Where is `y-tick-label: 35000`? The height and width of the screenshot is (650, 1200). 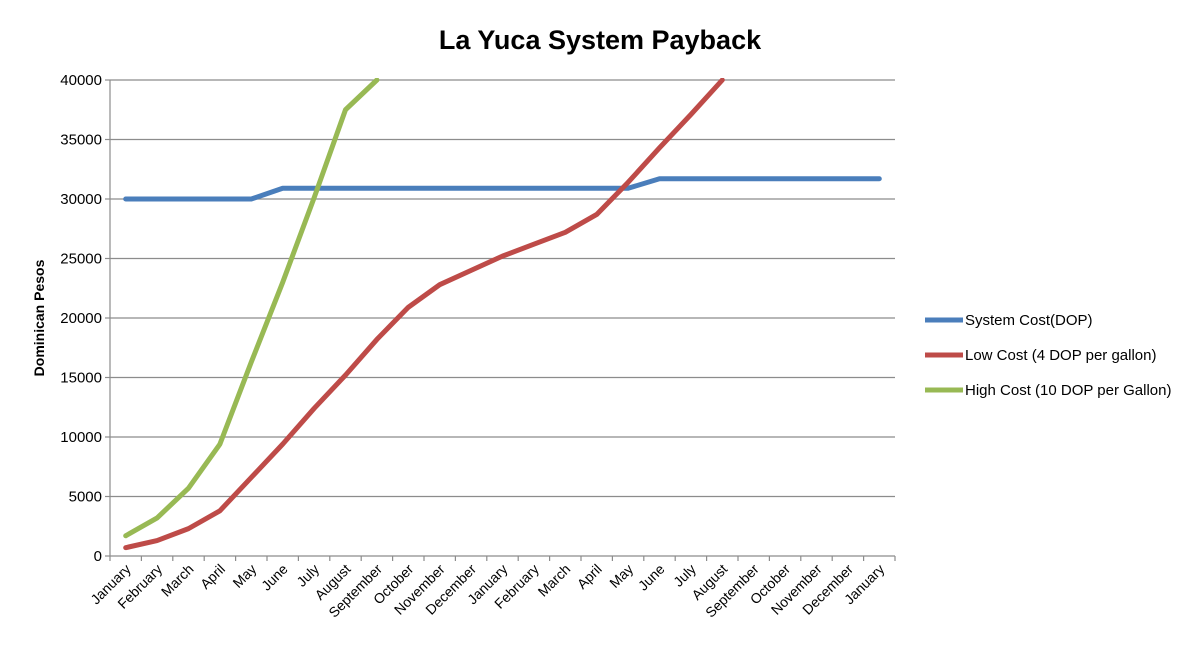 y-tick-label: 35000 is located at coordinates (81, 140).